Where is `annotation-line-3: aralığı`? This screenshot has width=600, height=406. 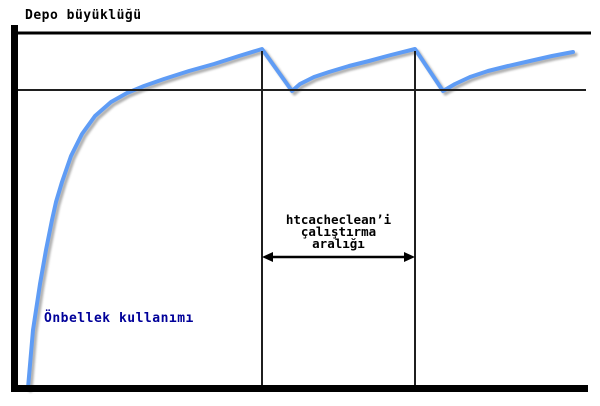
annotation-line-3: aralığı is located at coordinates (338, 243).